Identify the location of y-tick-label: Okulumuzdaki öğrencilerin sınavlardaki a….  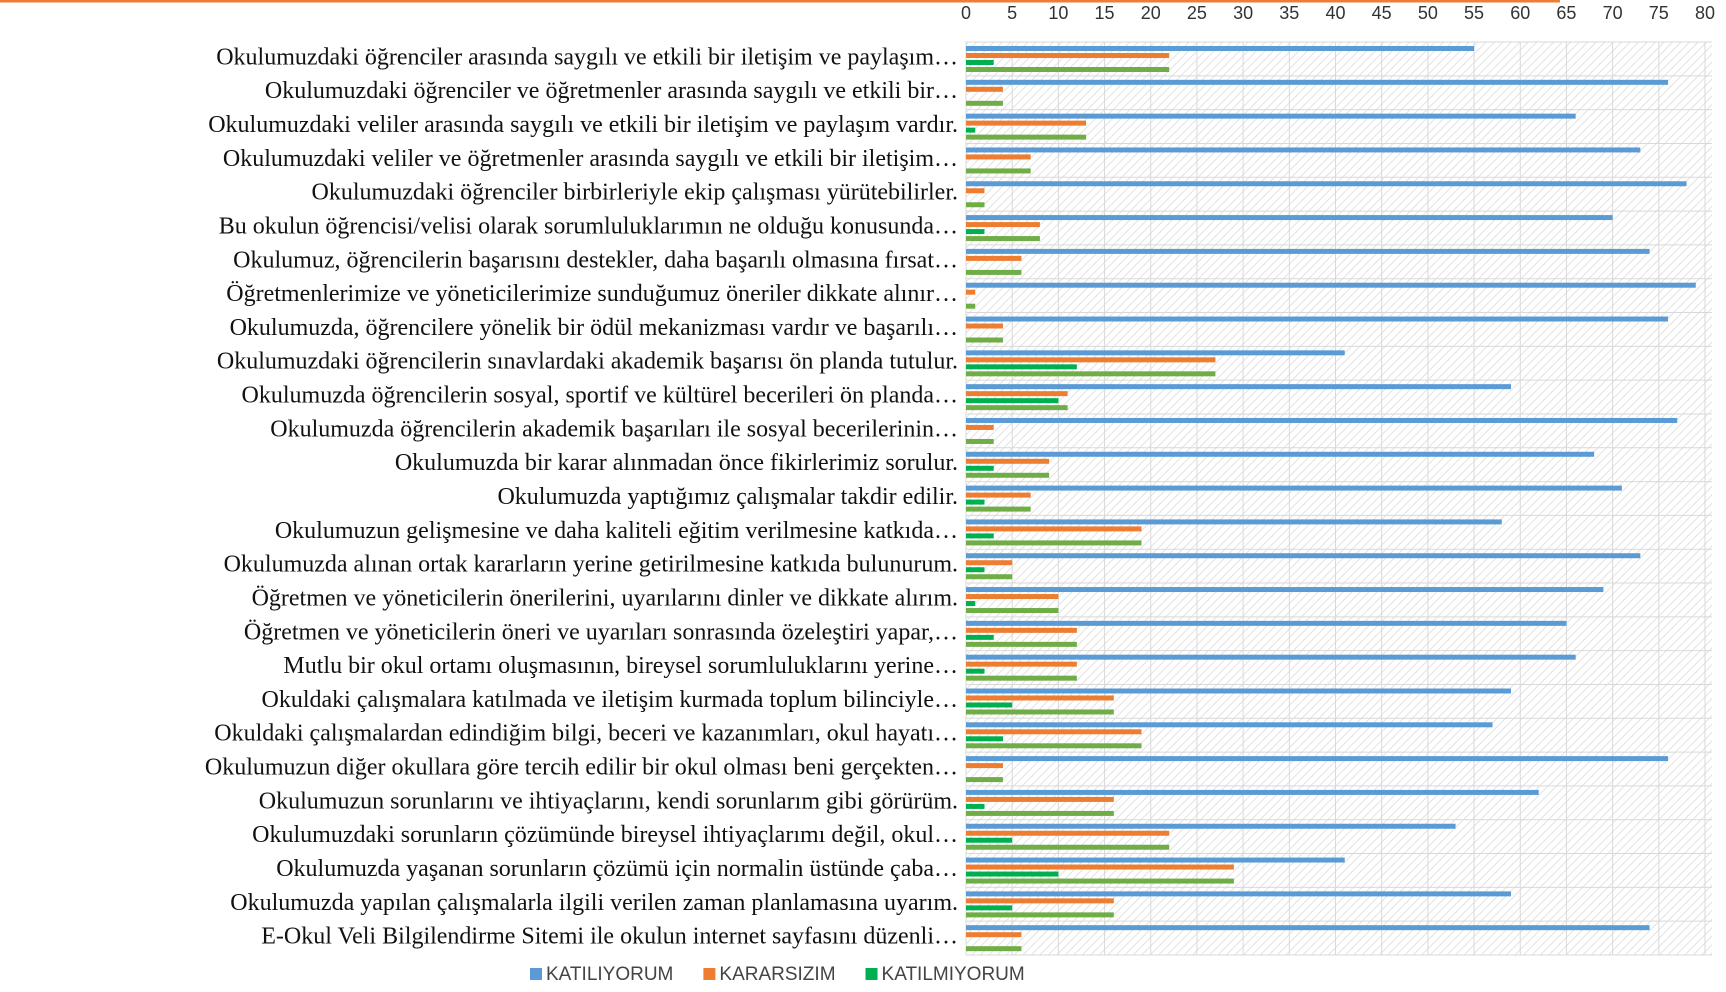
(587, 362).